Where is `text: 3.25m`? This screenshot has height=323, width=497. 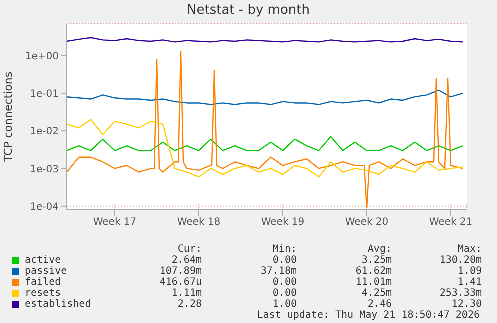
text: 3.25m is located at coordinates (376, 260).